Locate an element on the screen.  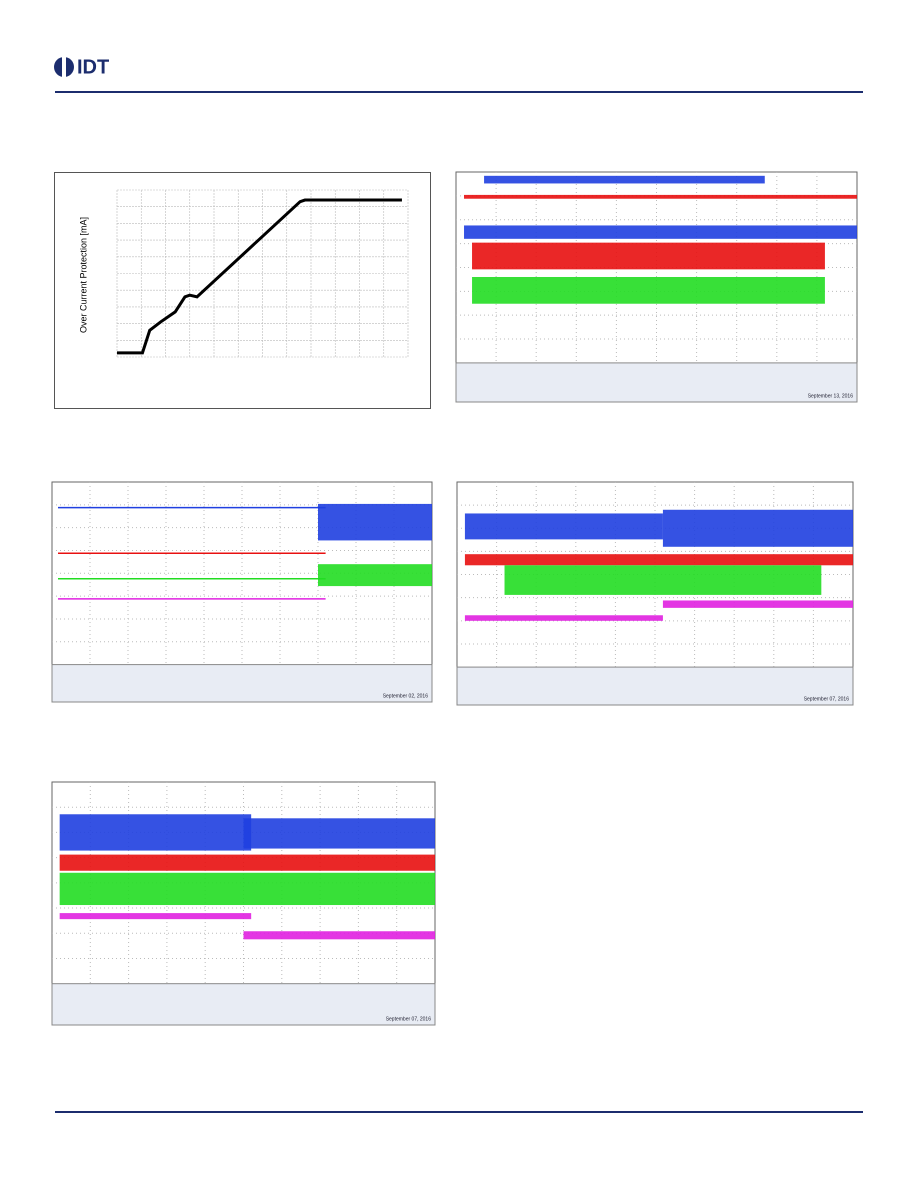
header-rule is located at coordinates (459, 92).